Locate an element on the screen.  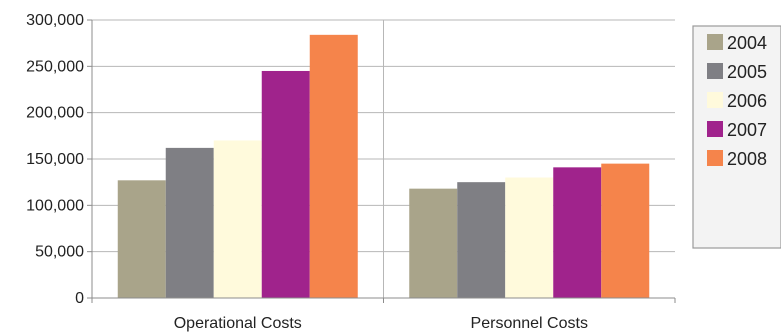
bar-2005-personnel is located at coordinates (481, 240).